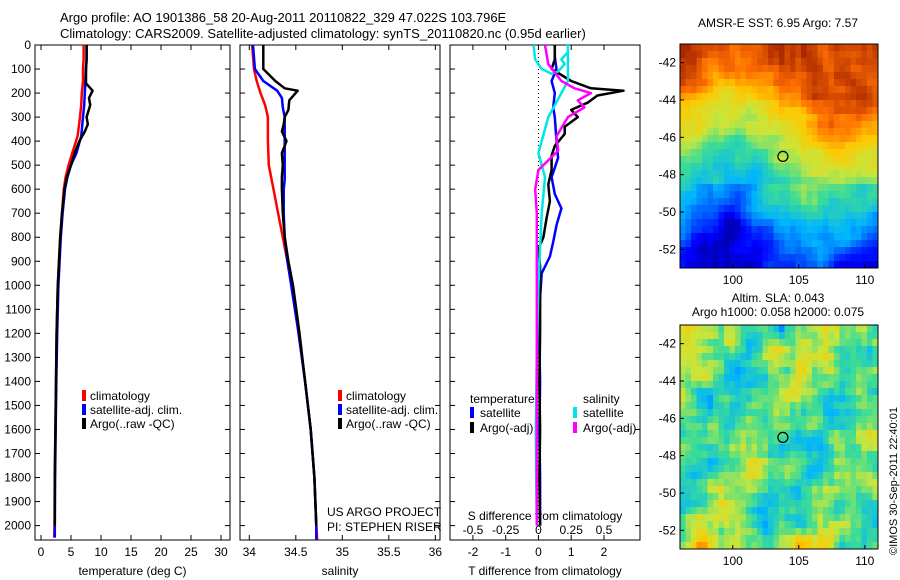  I want to click on float-position-marker, so click(783, 156).